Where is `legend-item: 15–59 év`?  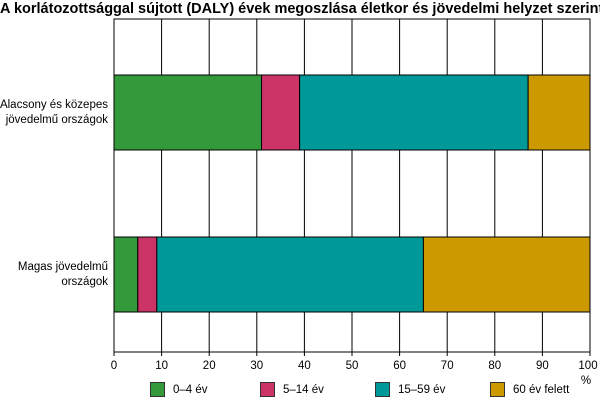 legend-item: 15–59 év is located at coordinates (410, 389).